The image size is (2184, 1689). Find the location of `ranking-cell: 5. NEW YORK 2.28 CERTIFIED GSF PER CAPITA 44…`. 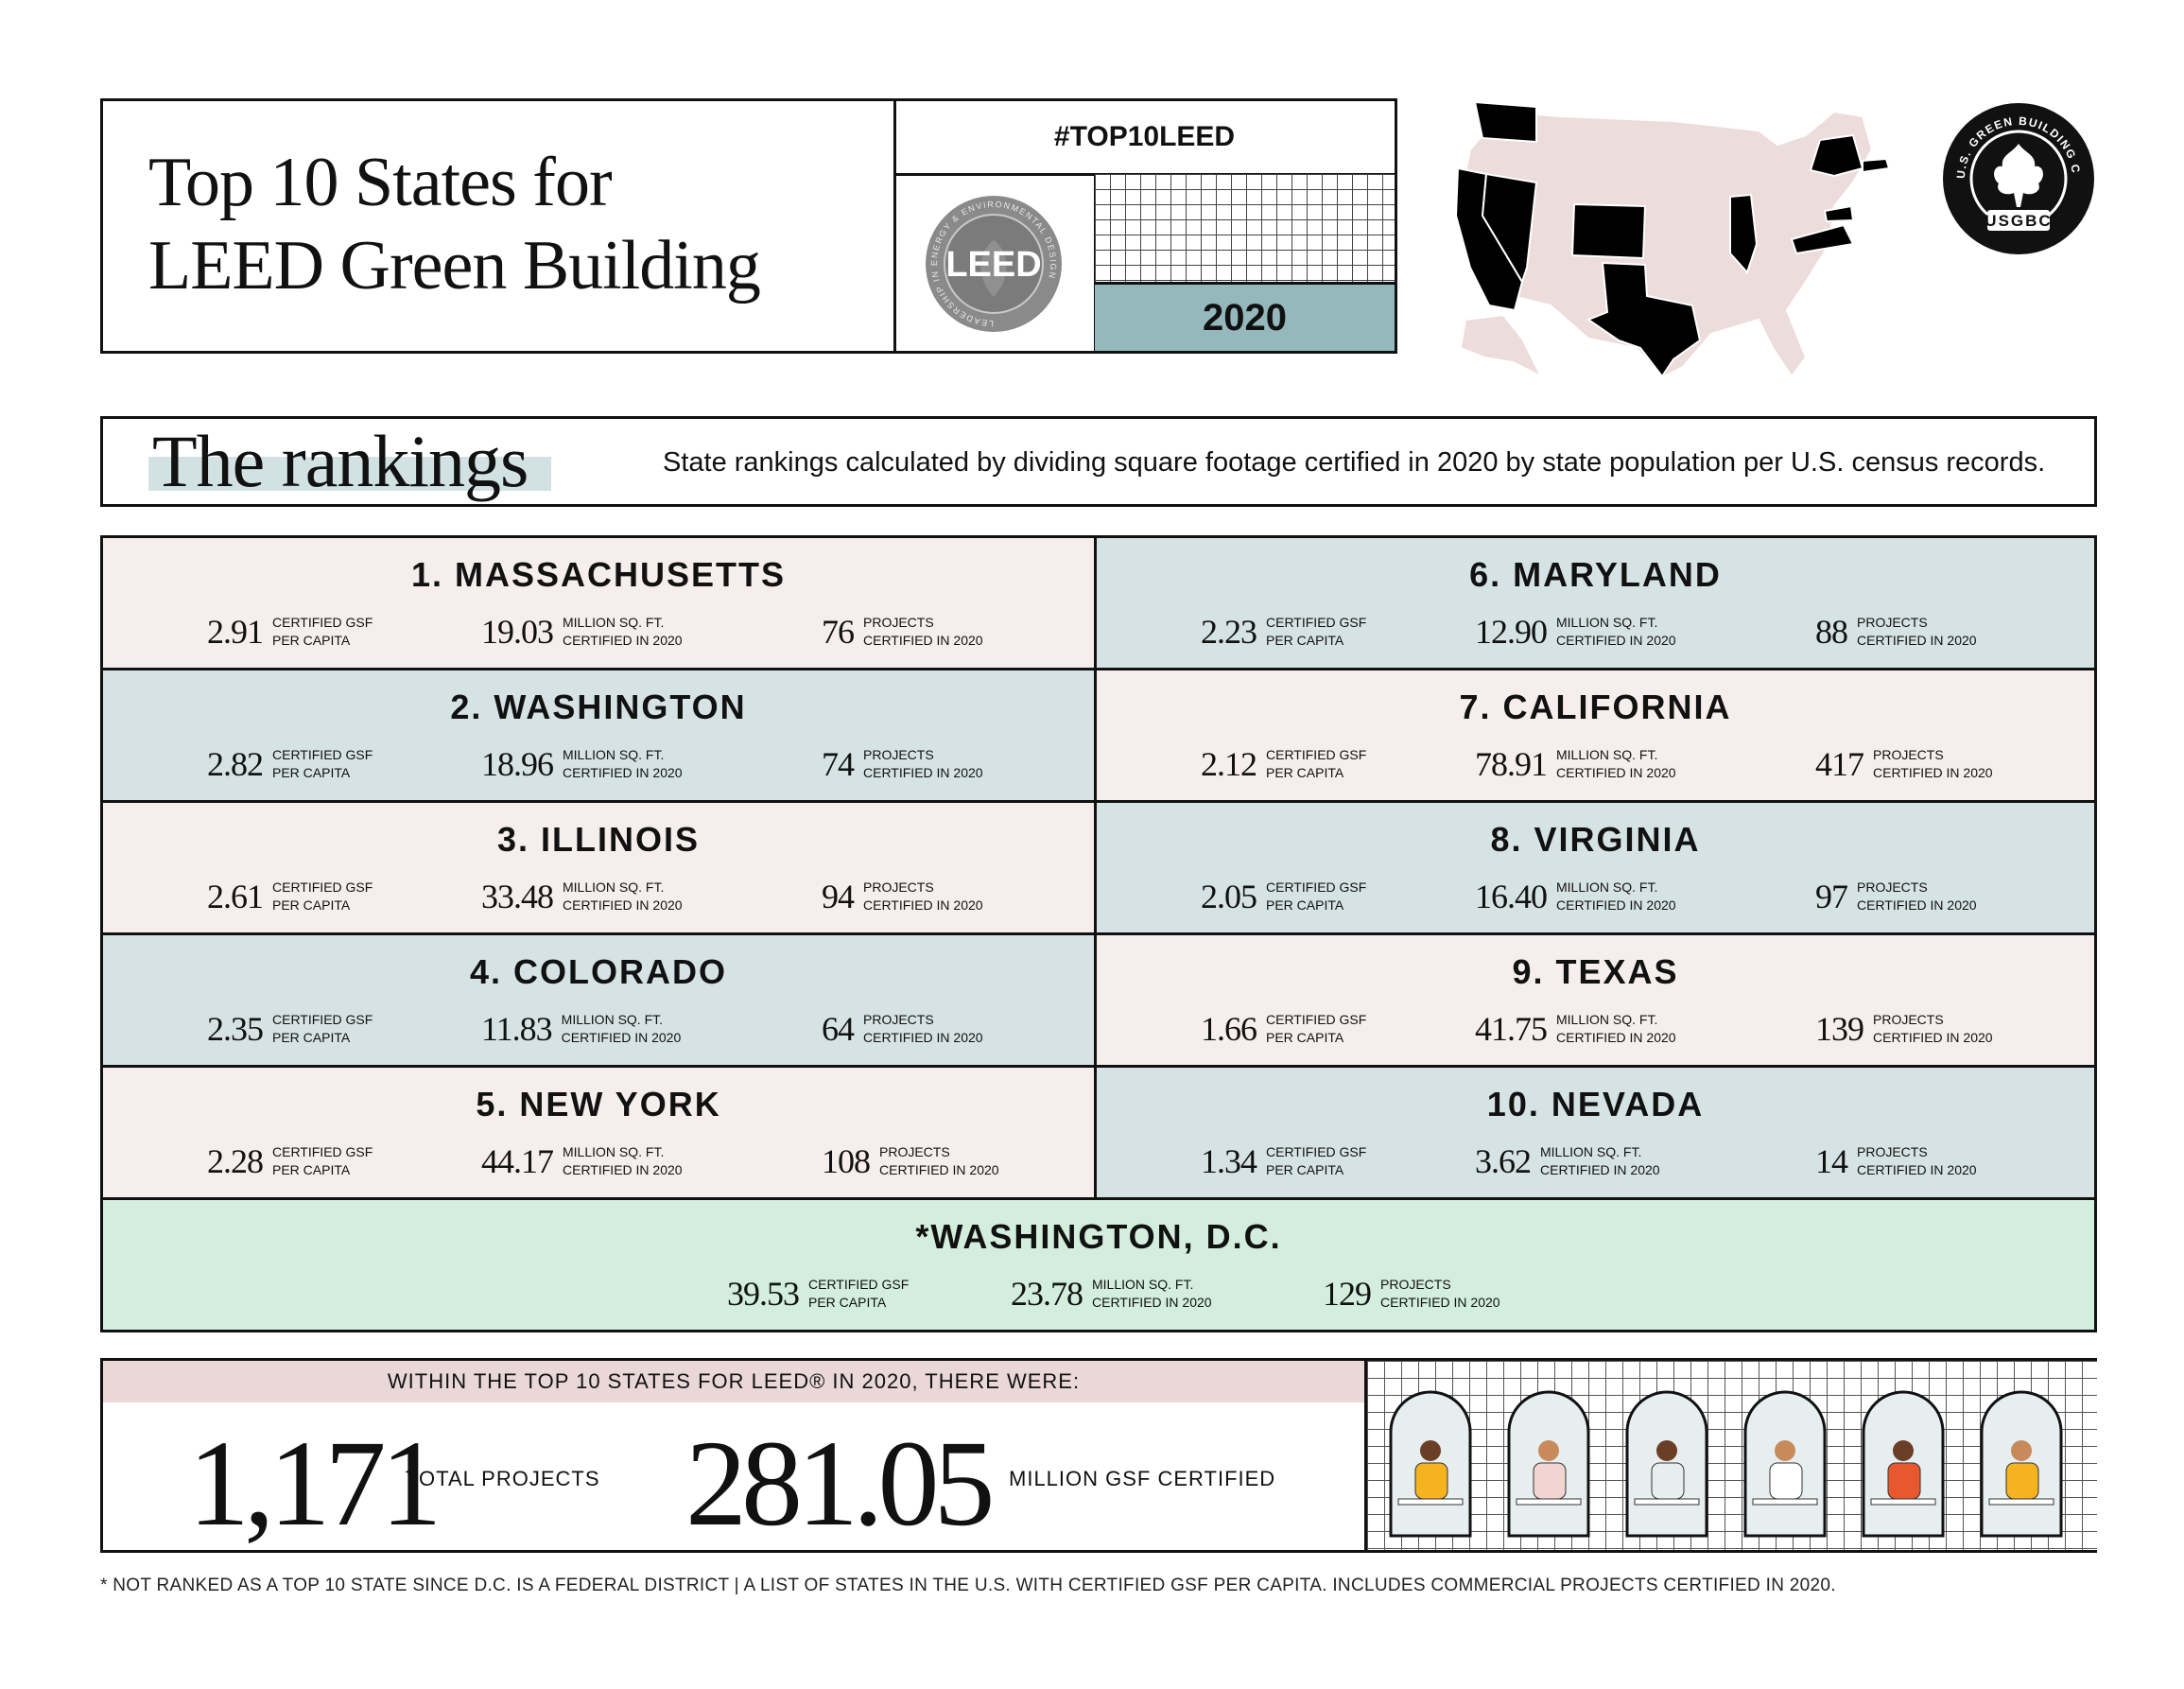

ranking-cell: 5. NEW YORK 2.28 CERTIFIED GSF PER CAPITA 44… is located at coordinates (598, 1133).